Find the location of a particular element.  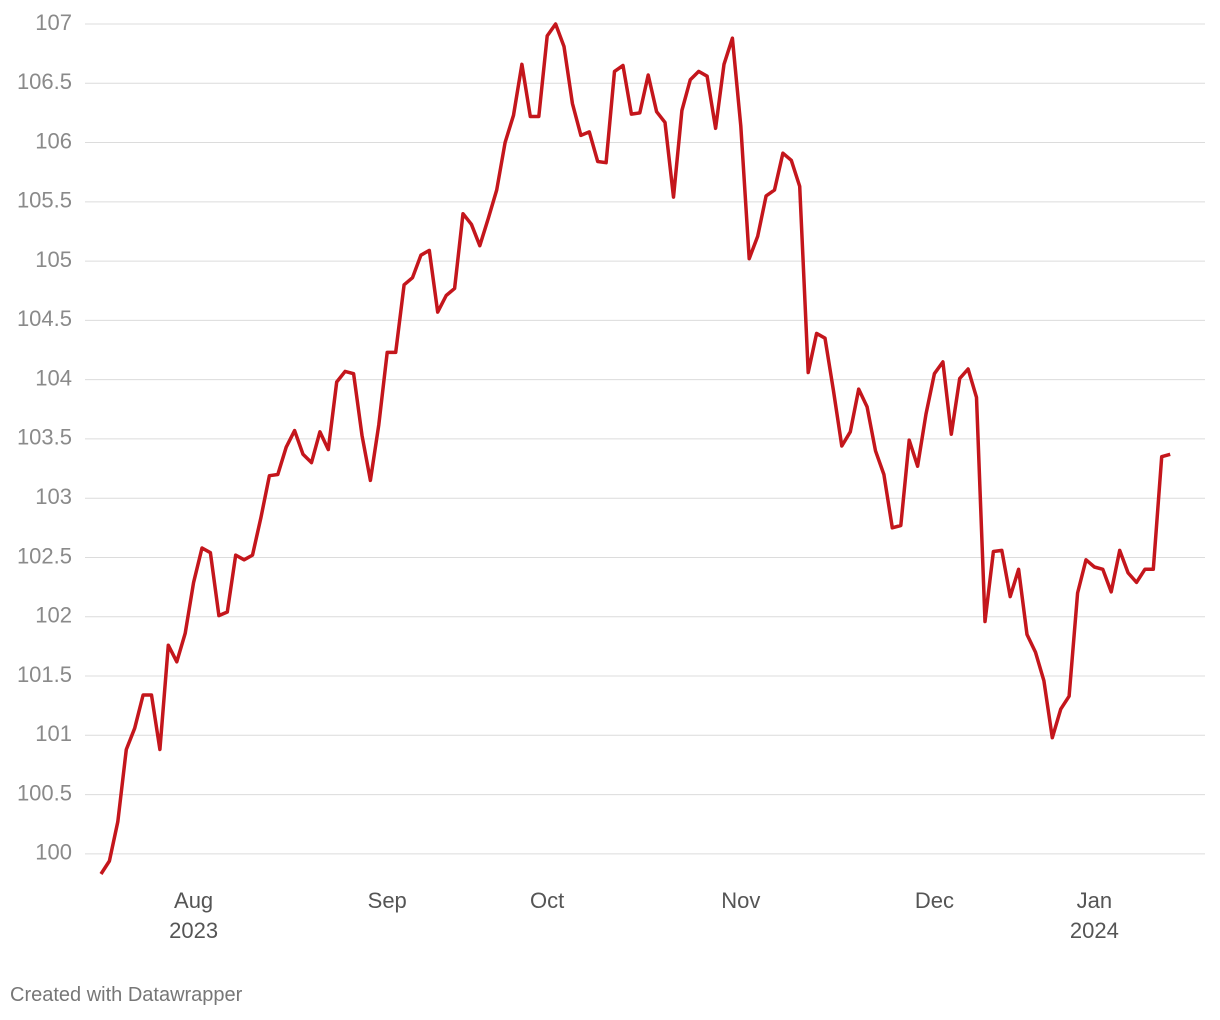

y-tick-label: 100 is located at coordinates (53, 852).